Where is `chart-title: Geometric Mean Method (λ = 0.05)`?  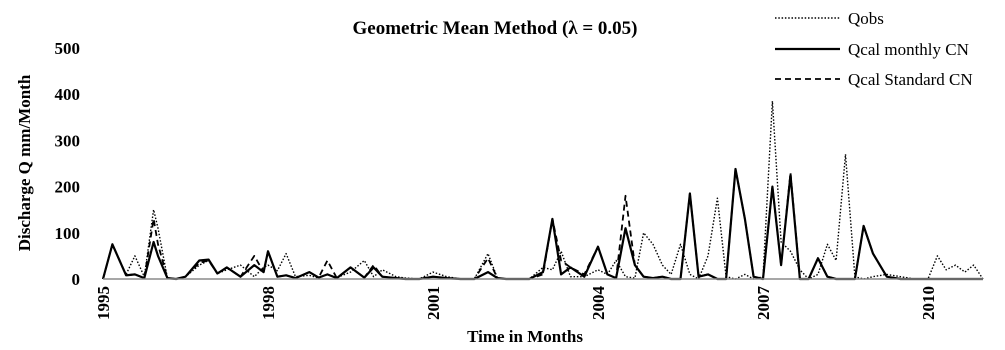 chart-title: Geometric Mean Method (λ = 0.05) is located at coordinates (494, 28).